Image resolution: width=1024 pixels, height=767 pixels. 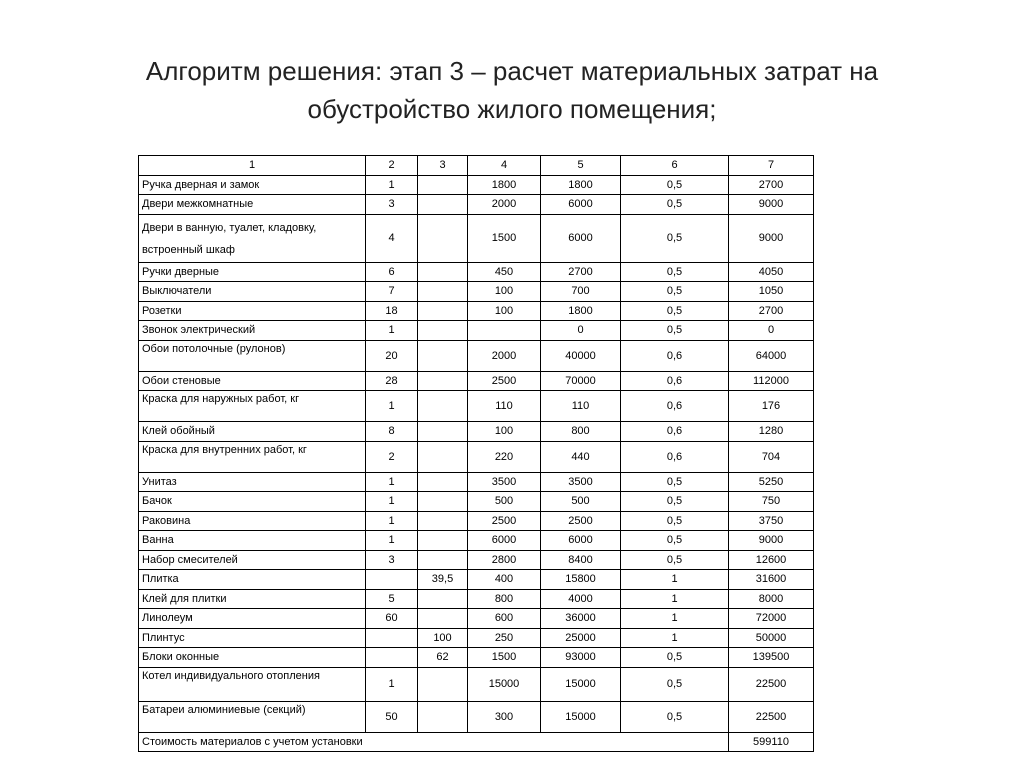 I want to click on value-cell: 750, so click(x=771, y=501).